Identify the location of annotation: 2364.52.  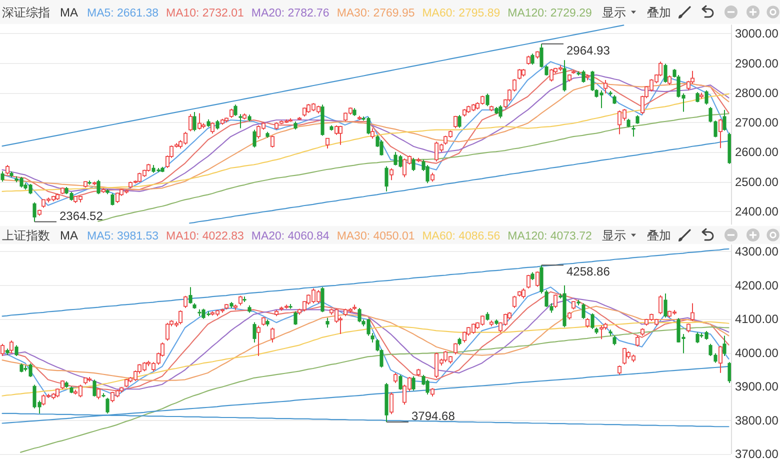
(81, 215).